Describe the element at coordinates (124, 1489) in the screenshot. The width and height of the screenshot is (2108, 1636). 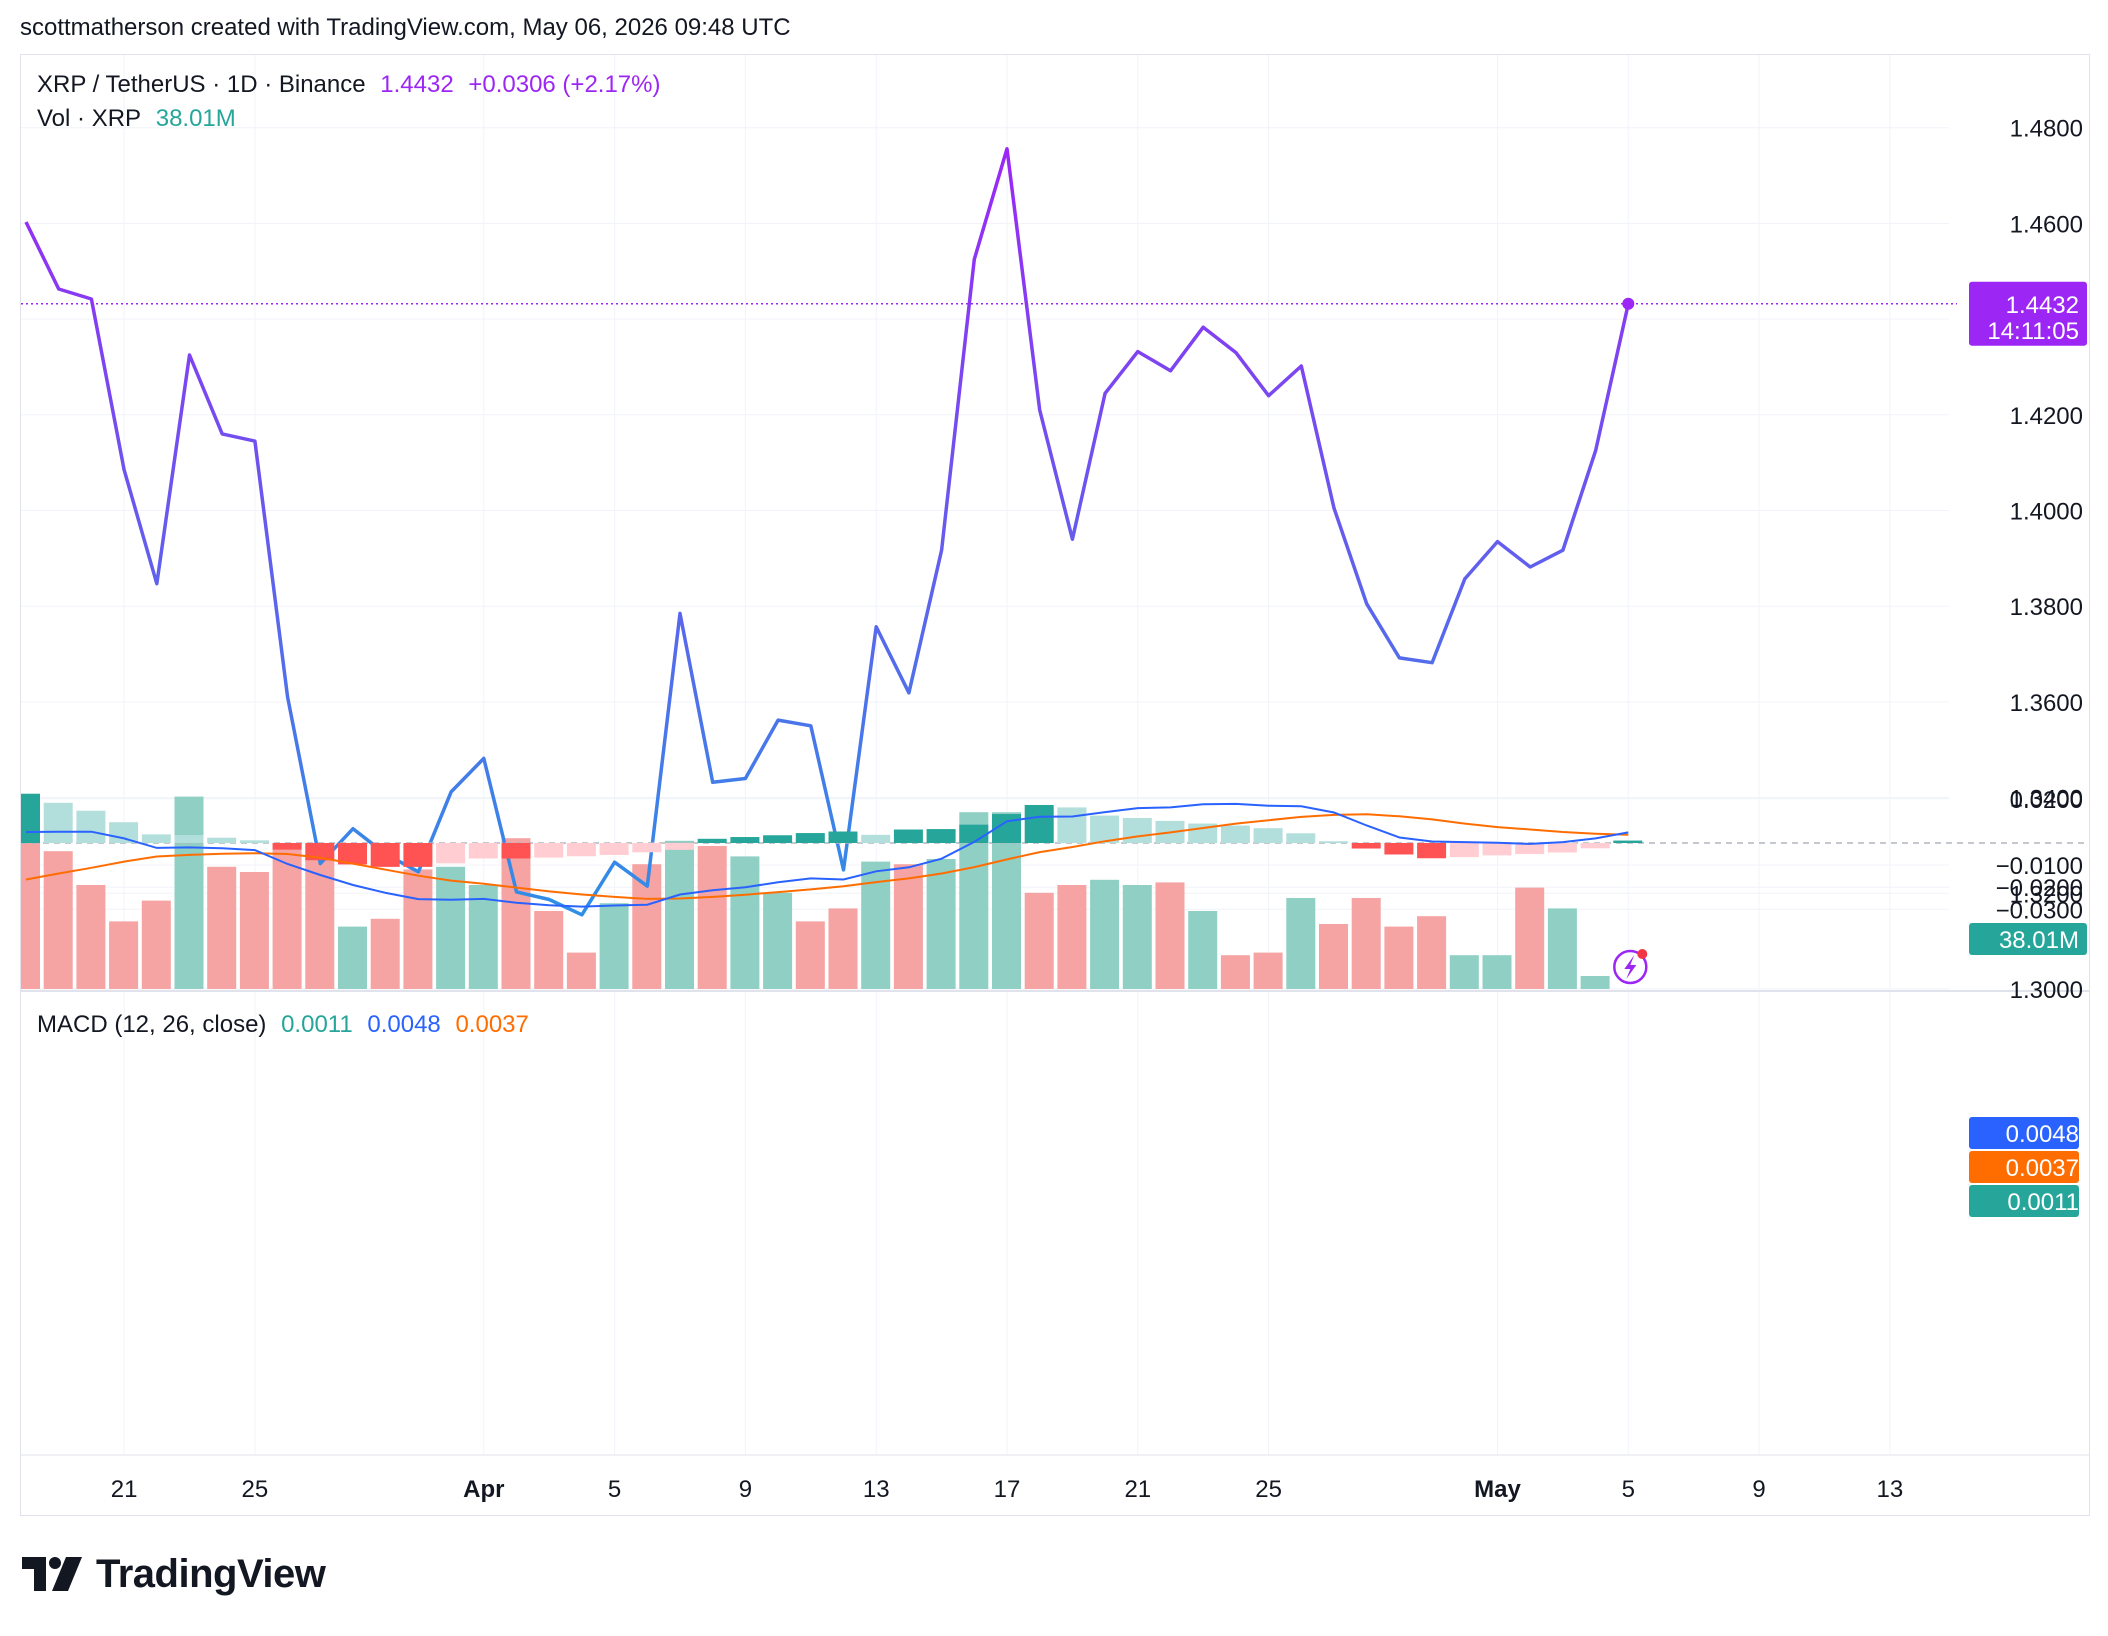
I see `time-axis-label: 21` at that location.